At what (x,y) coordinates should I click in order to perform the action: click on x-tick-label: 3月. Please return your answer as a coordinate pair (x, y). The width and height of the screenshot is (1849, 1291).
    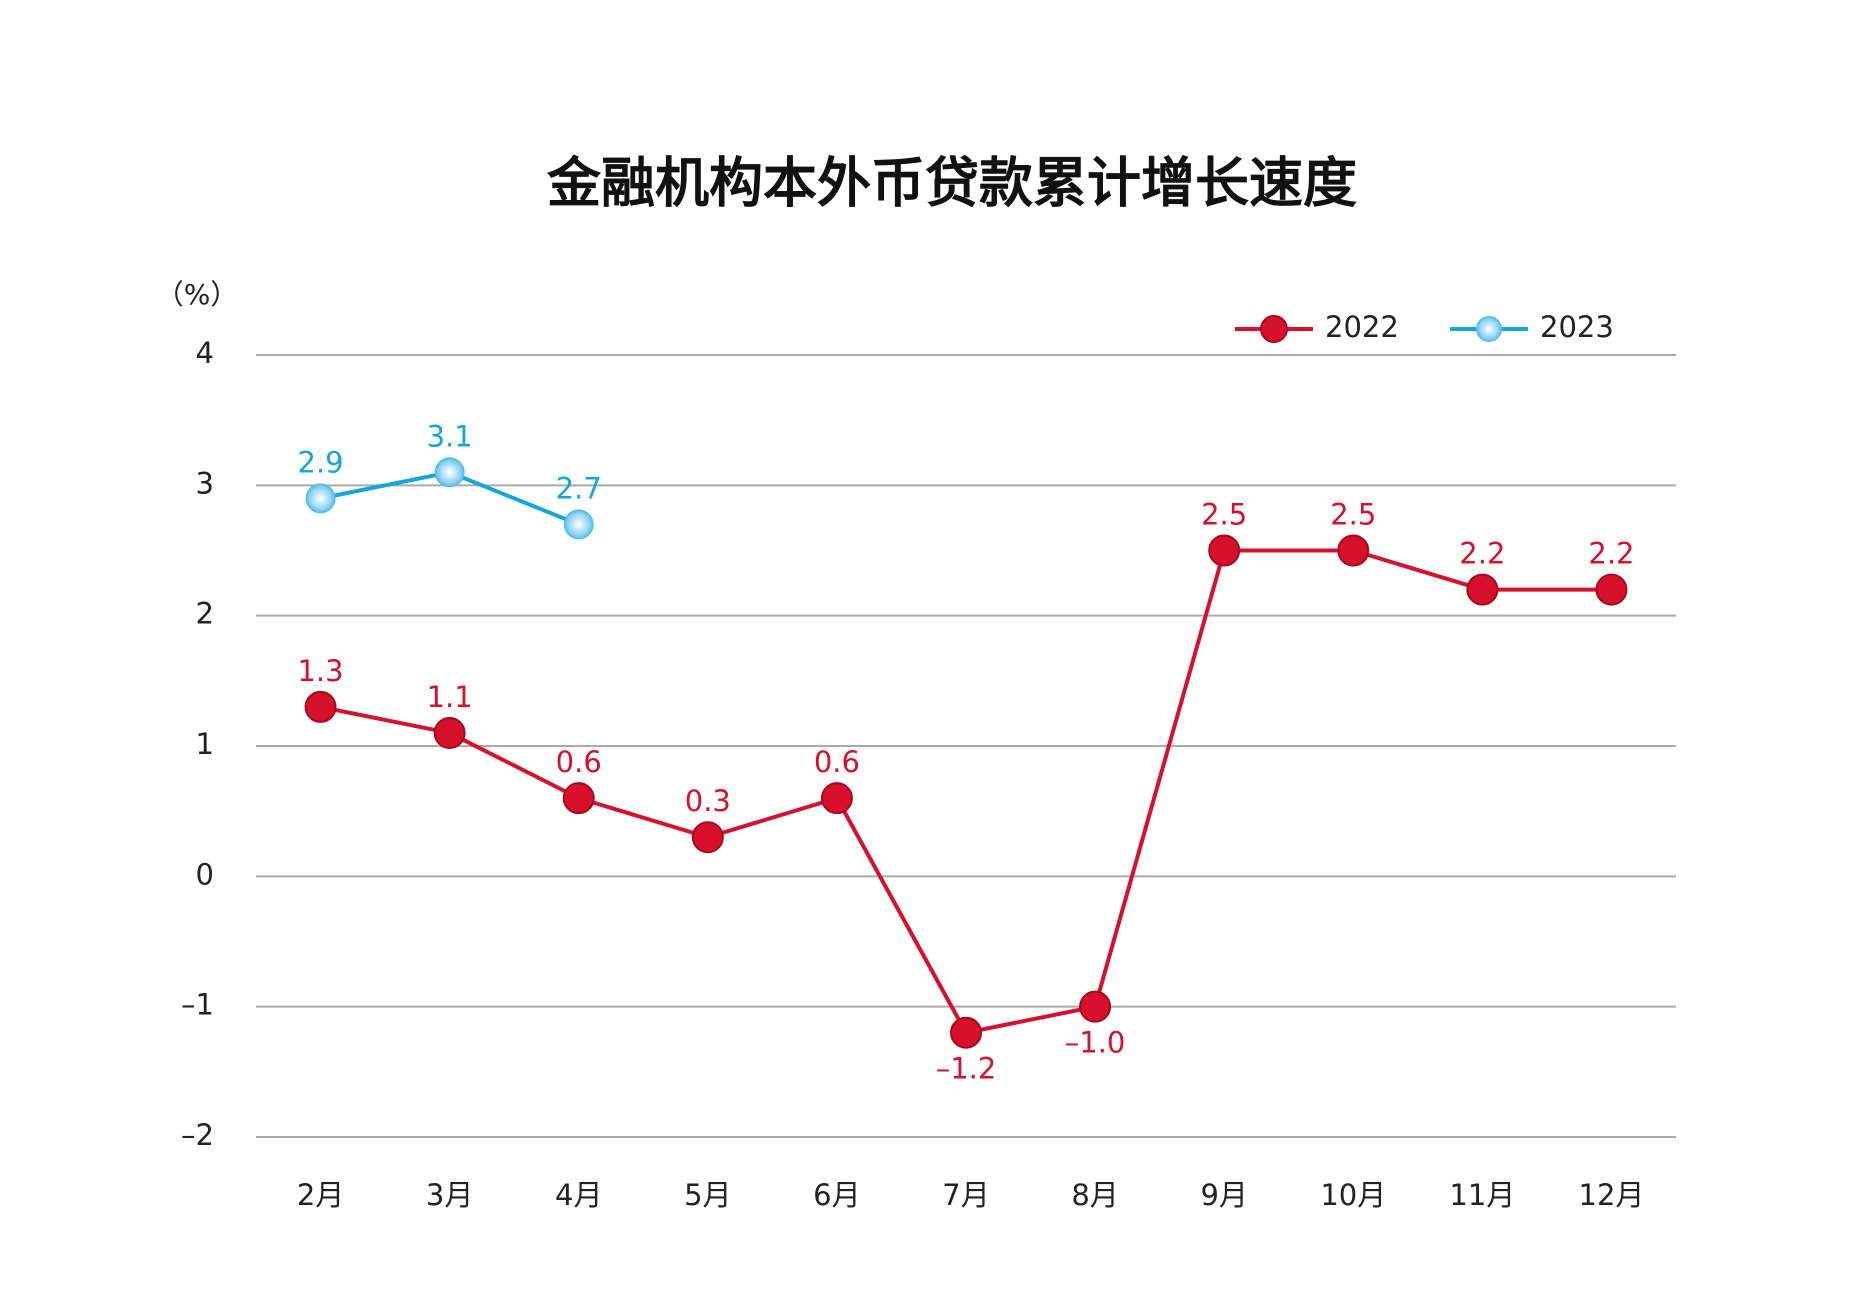
    Looking at the image, I should click on (449, 1195).